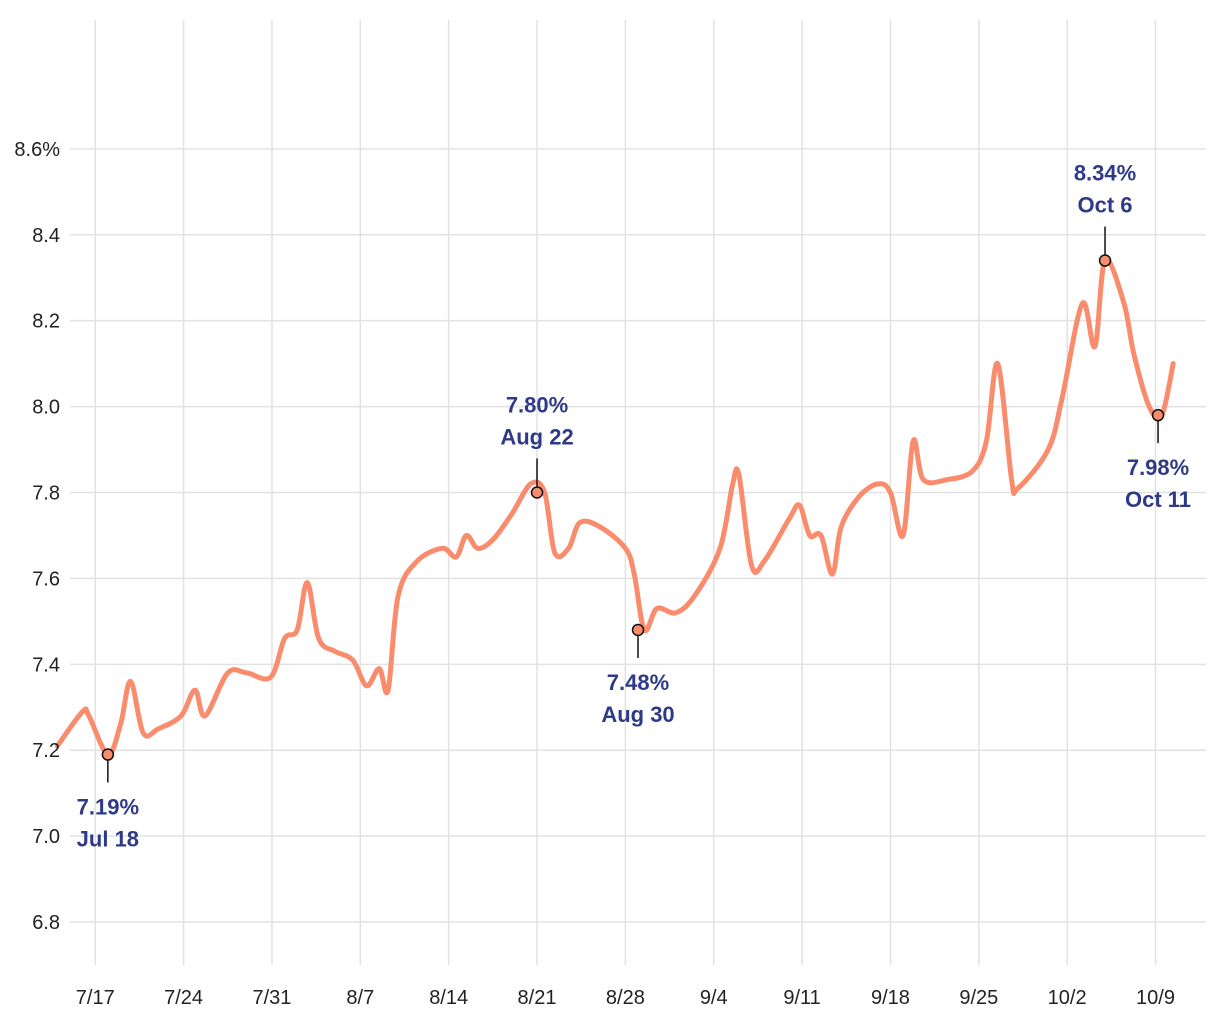  Describe the element at coordinates (46, 579) in the screenshot. I see `y-tick-label: 7.6` at that location.